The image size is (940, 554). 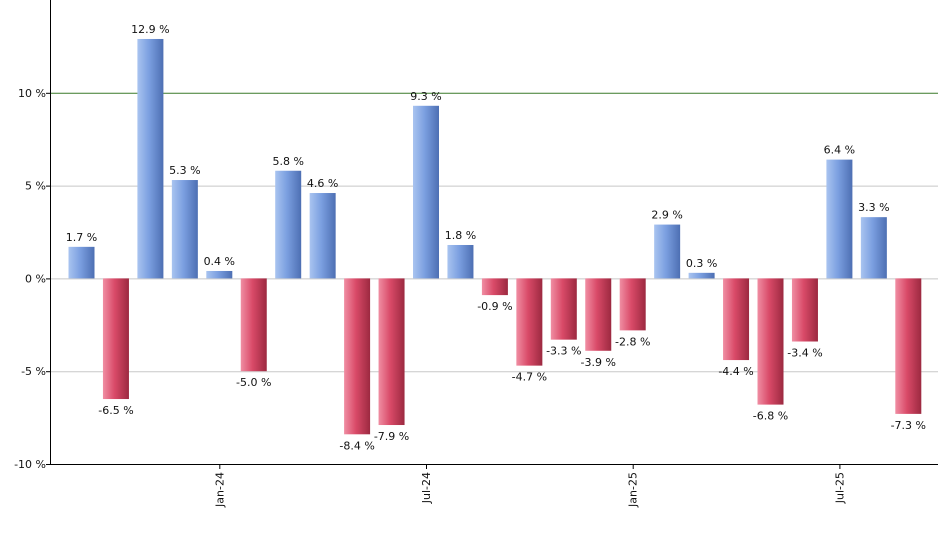 What do you see at coordinates (150, 29) in the screenshot?
I see `data-label-Nov-23: 12.9 %` at bounding box center [150, 29].